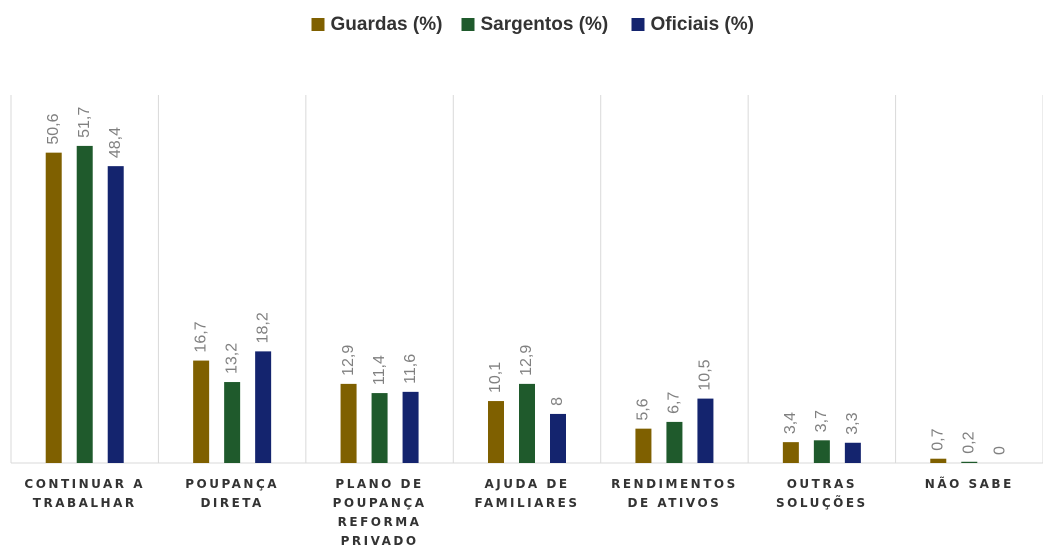 This screenshot has width=1043, height=553. I want to click on value-label: 6,7, so click(674, 403).